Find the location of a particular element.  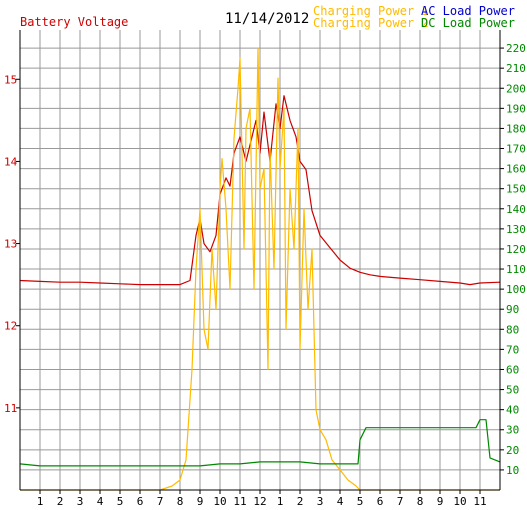

legend-charging-power-1: Charging Power 1 is located at coordinates (371, 11).